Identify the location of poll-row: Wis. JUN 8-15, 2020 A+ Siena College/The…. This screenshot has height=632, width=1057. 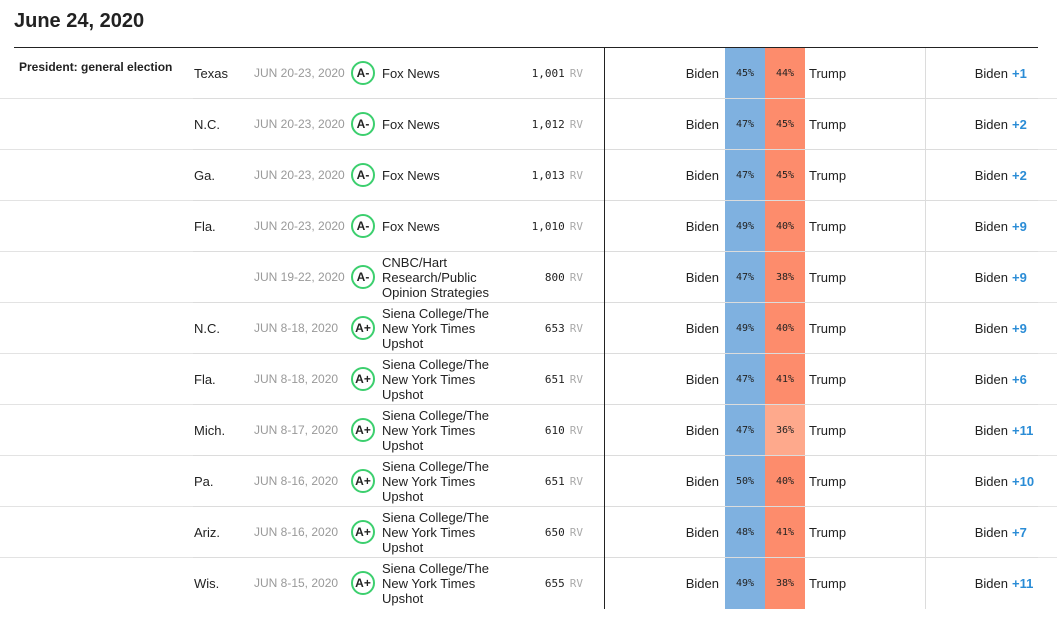
(528, 583).